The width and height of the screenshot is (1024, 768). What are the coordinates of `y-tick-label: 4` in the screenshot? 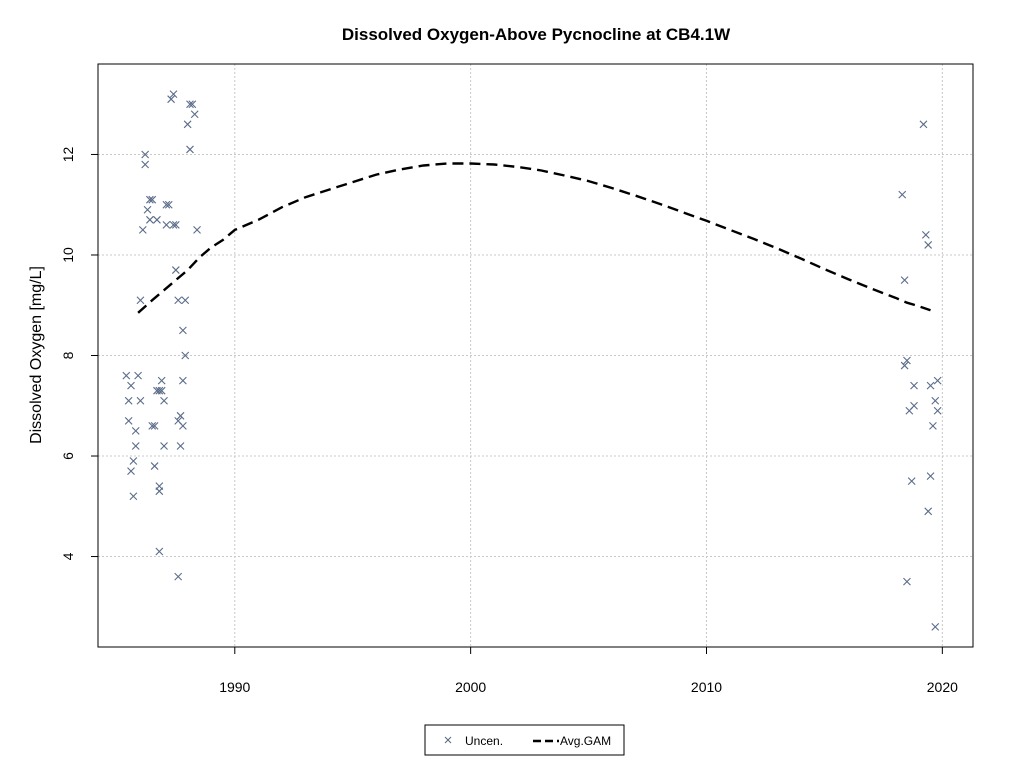 It's located at (68, 556).